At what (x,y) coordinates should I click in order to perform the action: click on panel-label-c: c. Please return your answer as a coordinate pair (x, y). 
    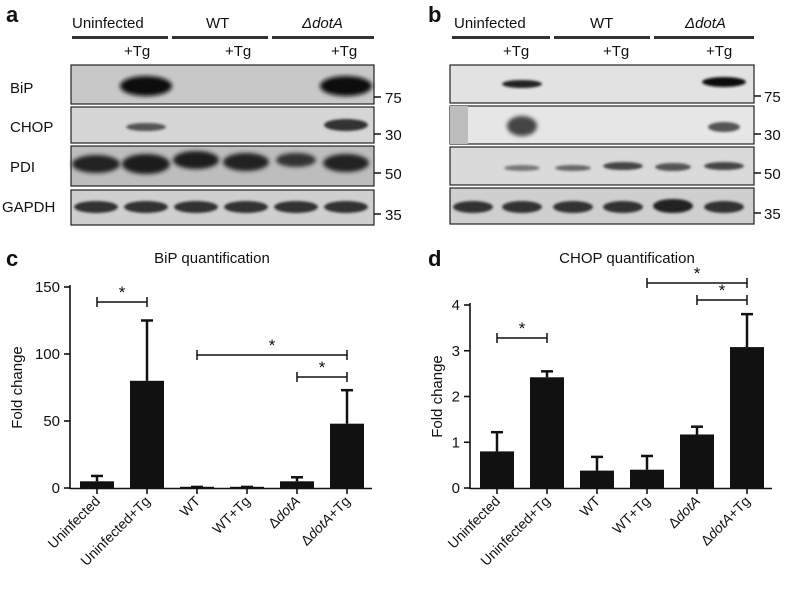
    Looking at the image, I should click on (12, 258).